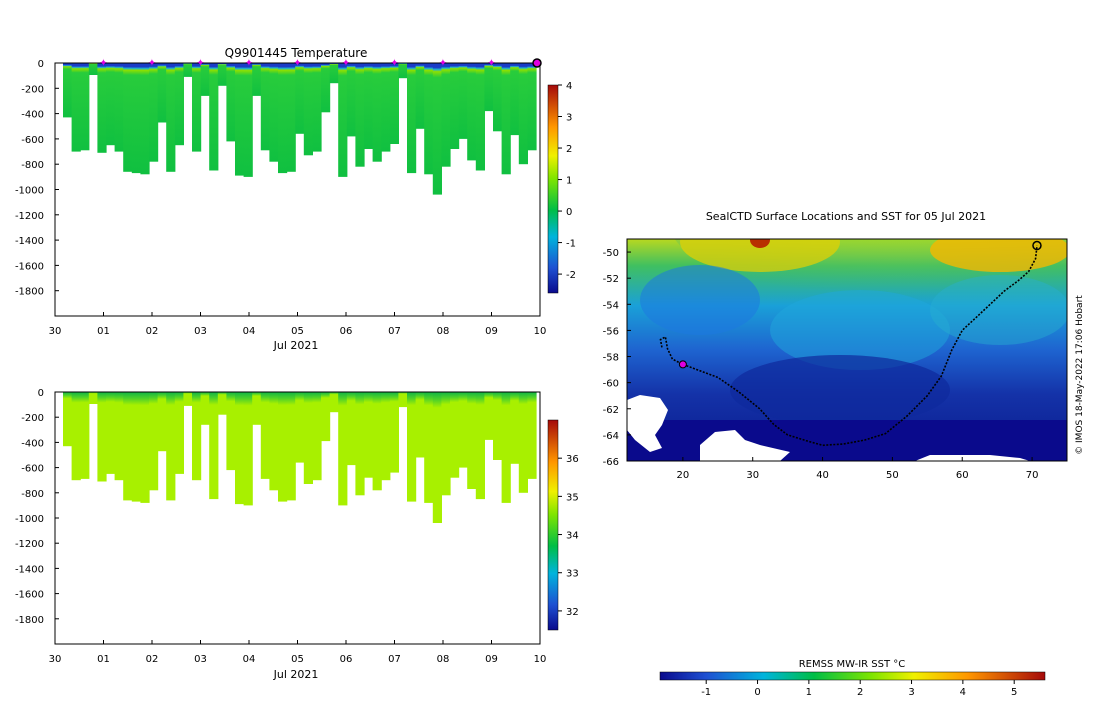 The width and height of the screenshot is (1100, 704). What do you see at coordinates (963, 692) in the screenshot?
I see `sst-colorbar-tick-label: 4` at bounding box center [963, 692].